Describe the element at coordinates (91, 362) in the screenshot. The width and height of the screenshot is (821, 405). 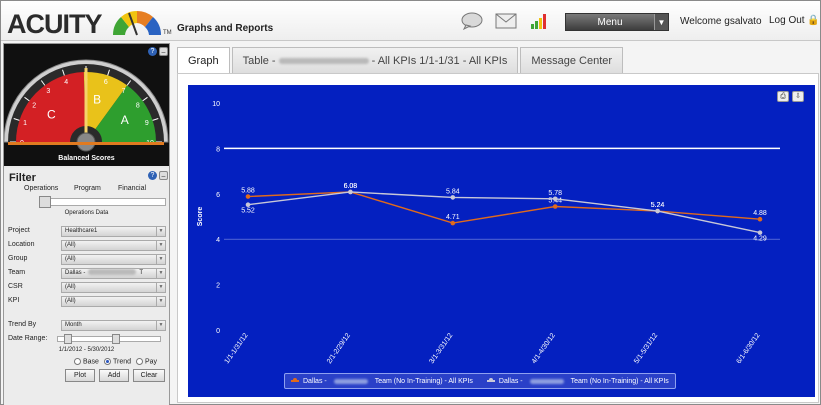
I see `radio-label: Base` at that location.